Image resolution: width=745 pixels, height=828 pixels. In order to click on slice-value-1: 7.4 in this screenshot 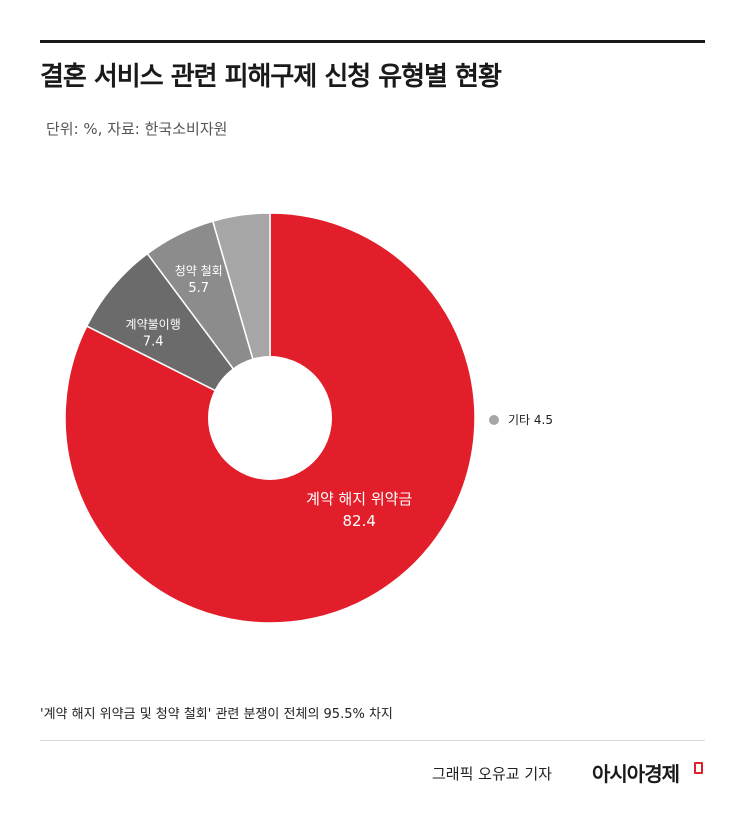, I will do `click(153, 341)`.